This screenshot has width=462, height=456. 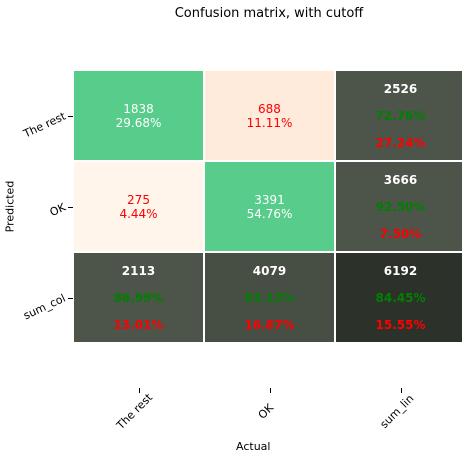 I want to click on y-tick-label: The rest, so click(x=44, y=124).